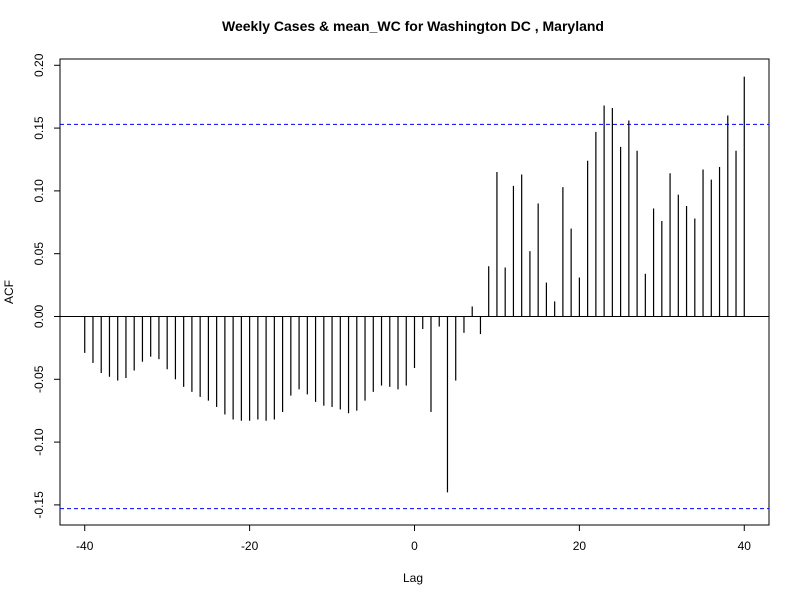 The image size is (800, 600). Describe the element at coordinates (39, 254) in the screenshot. I see `y-tick-label: 0.05` at that location.